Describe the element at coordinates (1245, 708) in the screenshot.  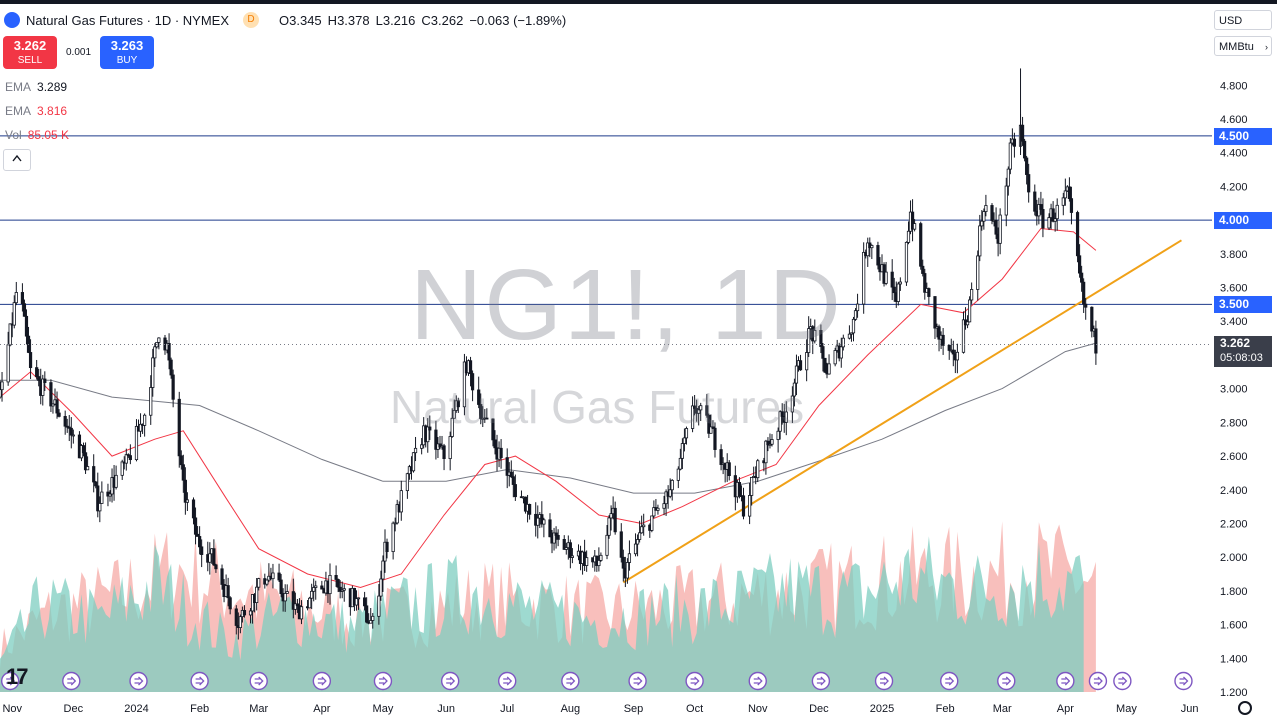
I see `settings-icon` at that location.